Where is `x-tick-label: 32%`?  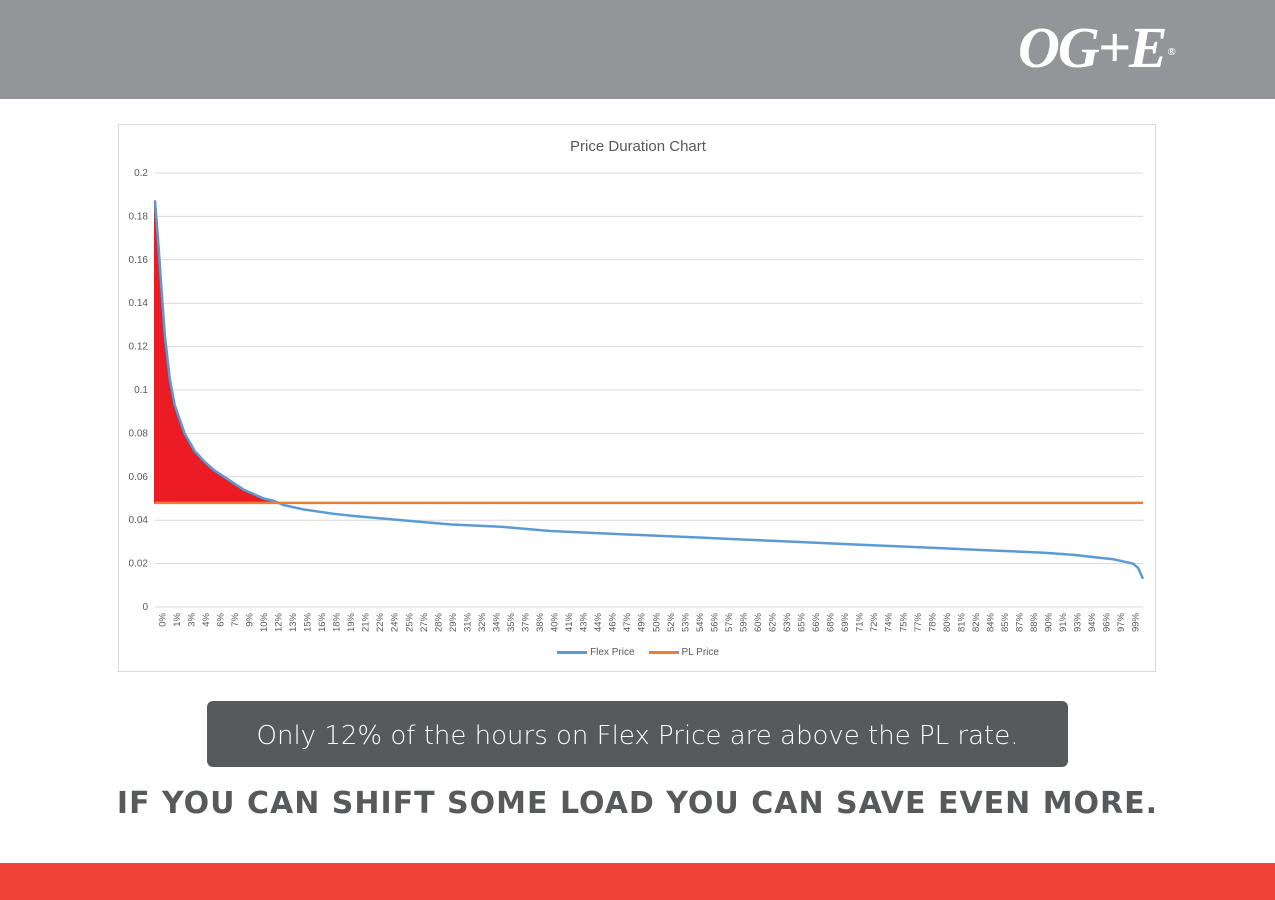 x-tick-label: 32% is located at coordinates (482, 622).